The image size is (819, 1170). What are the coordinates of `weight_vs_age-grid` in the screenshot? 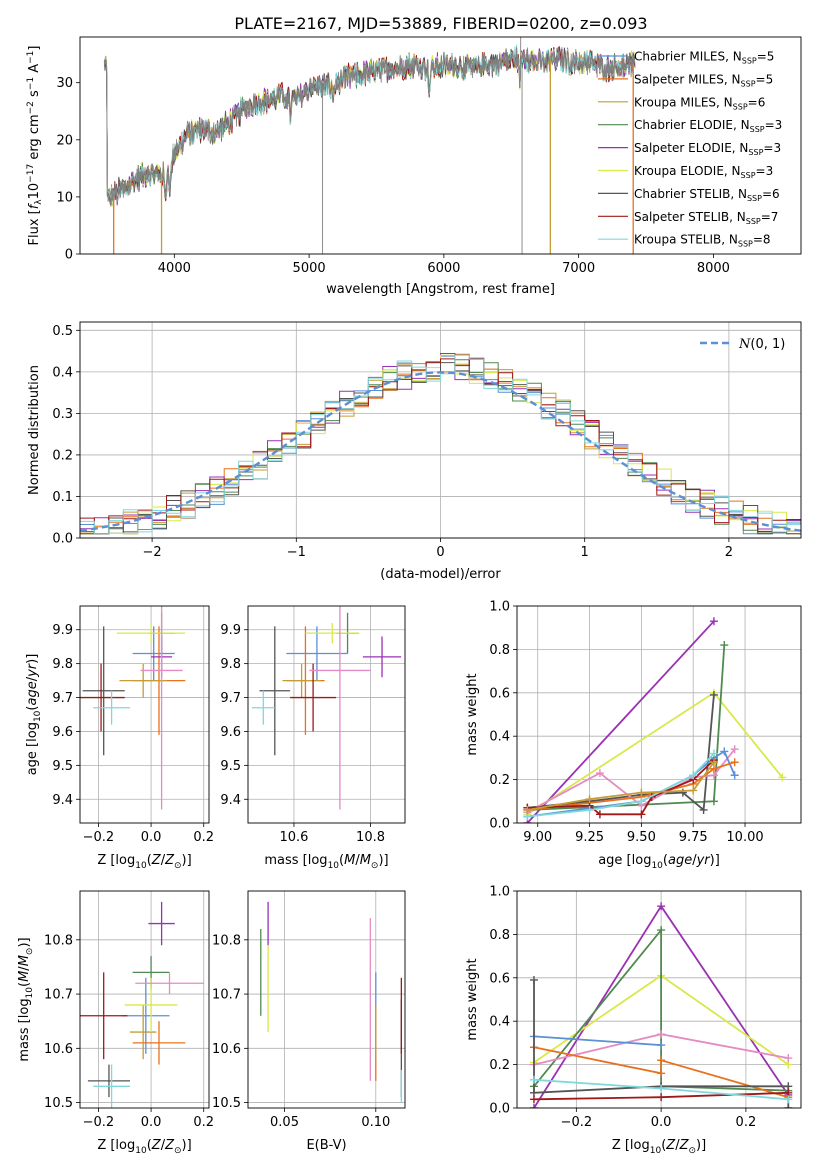 It's located at (659, 714).